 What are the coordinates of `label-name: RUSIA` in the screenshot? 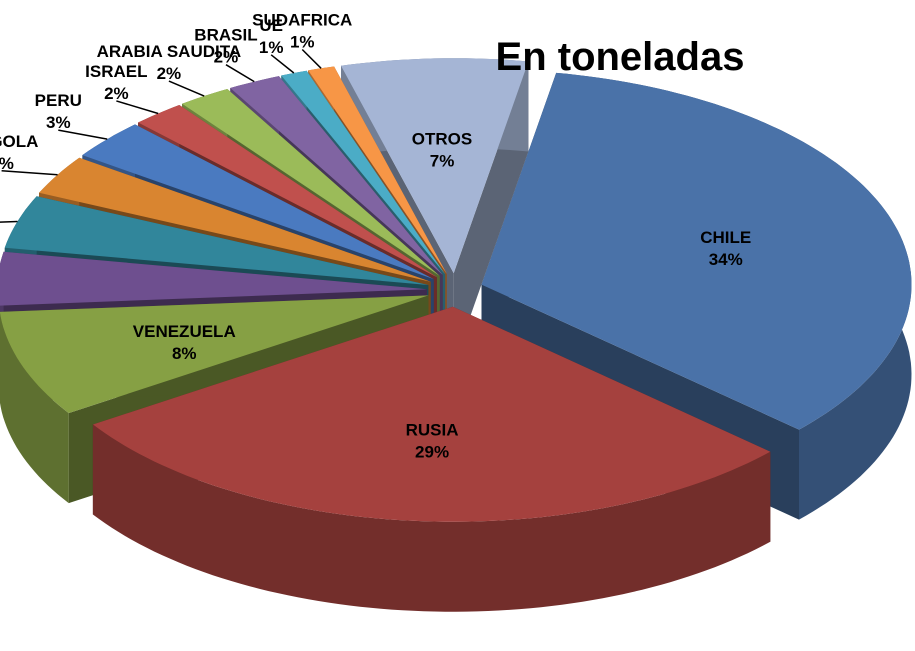 It's located at (432, 429).